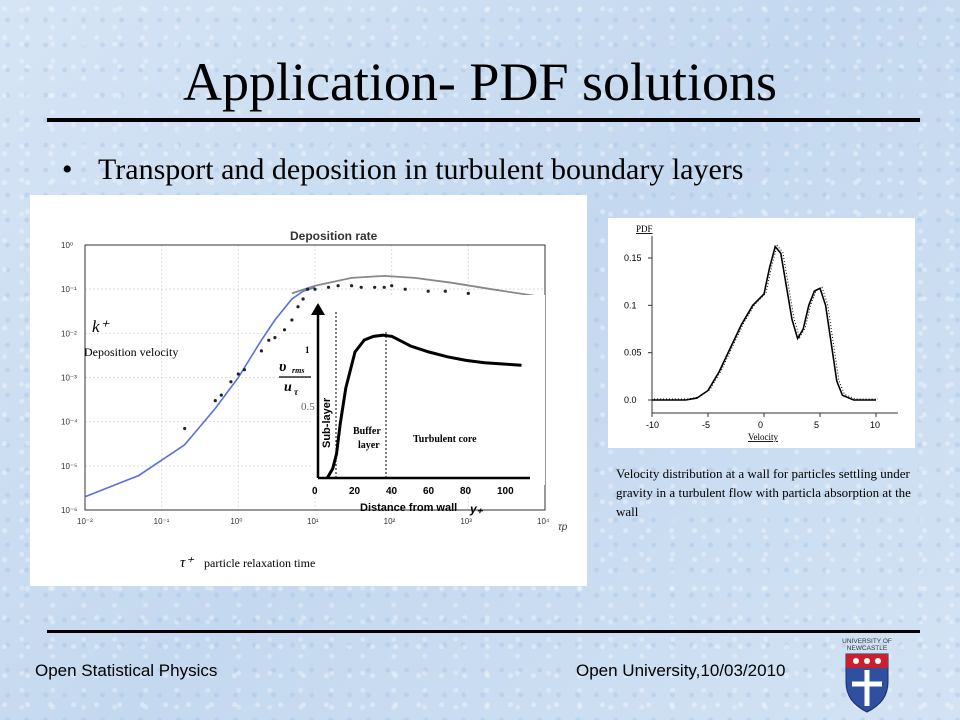 The height and width of the screenshot is (720, 960). What do you see at coordinates (367, 431) in the screenshot?
I see `inset-buffer-label: Buffer` at bounding box center [367, 431].